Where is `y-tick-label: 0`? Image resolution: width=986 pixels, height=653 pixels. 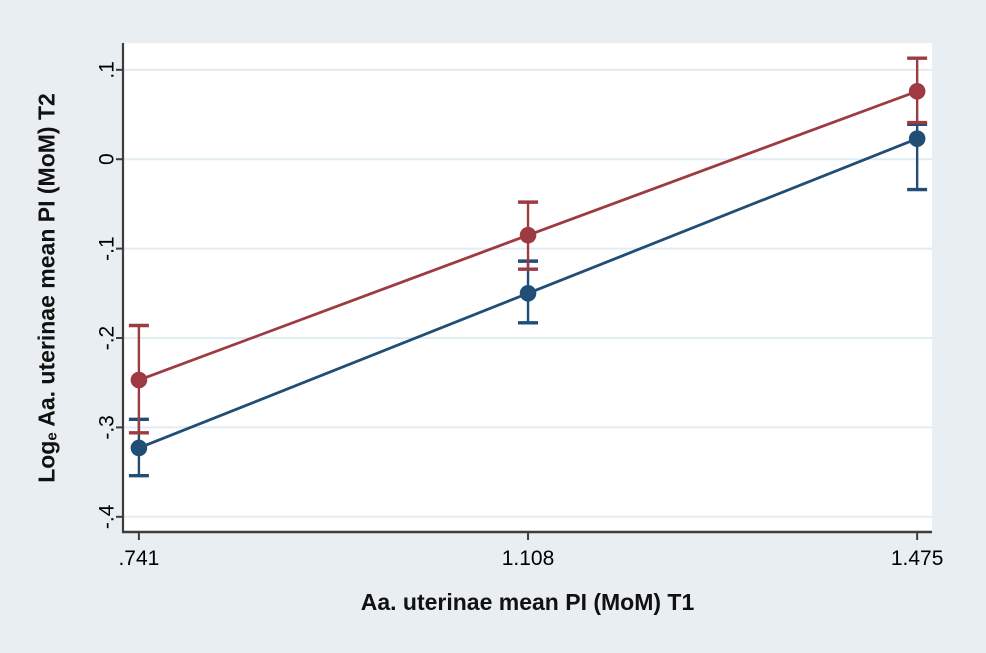 y-tick-label: 0 is located at coordinates (107, 159).